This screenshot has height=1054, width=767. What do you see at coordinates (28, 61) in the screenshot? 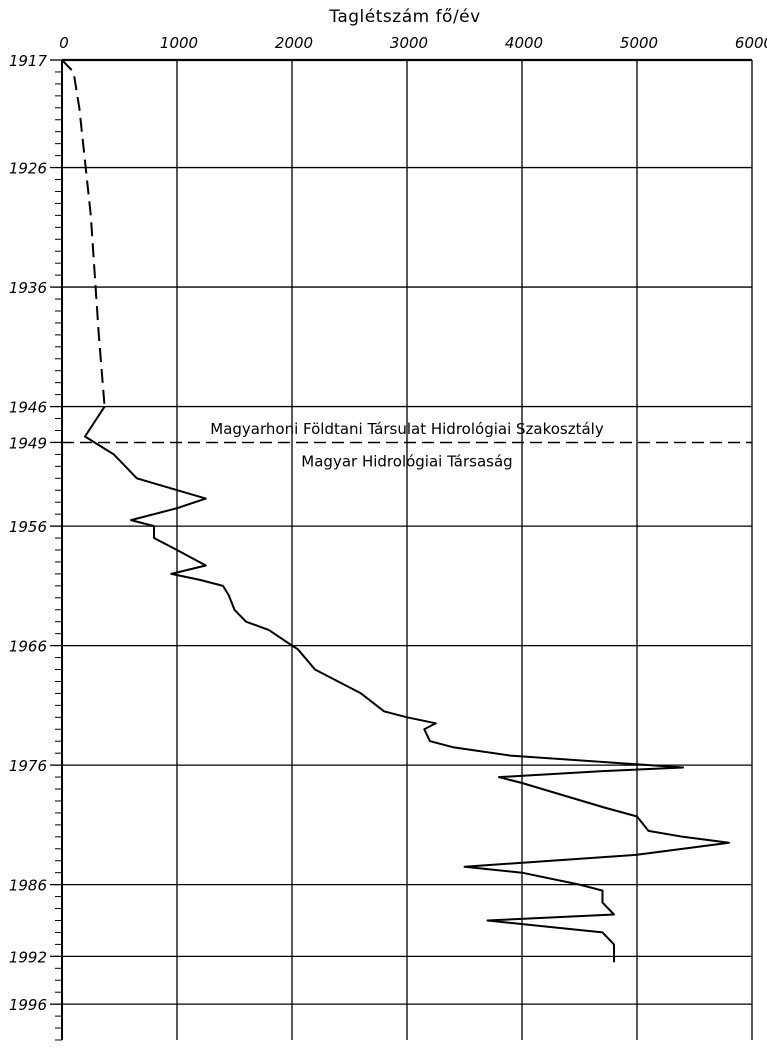
I see `y-tick-label: 1917` at bounding box center [28, 61].